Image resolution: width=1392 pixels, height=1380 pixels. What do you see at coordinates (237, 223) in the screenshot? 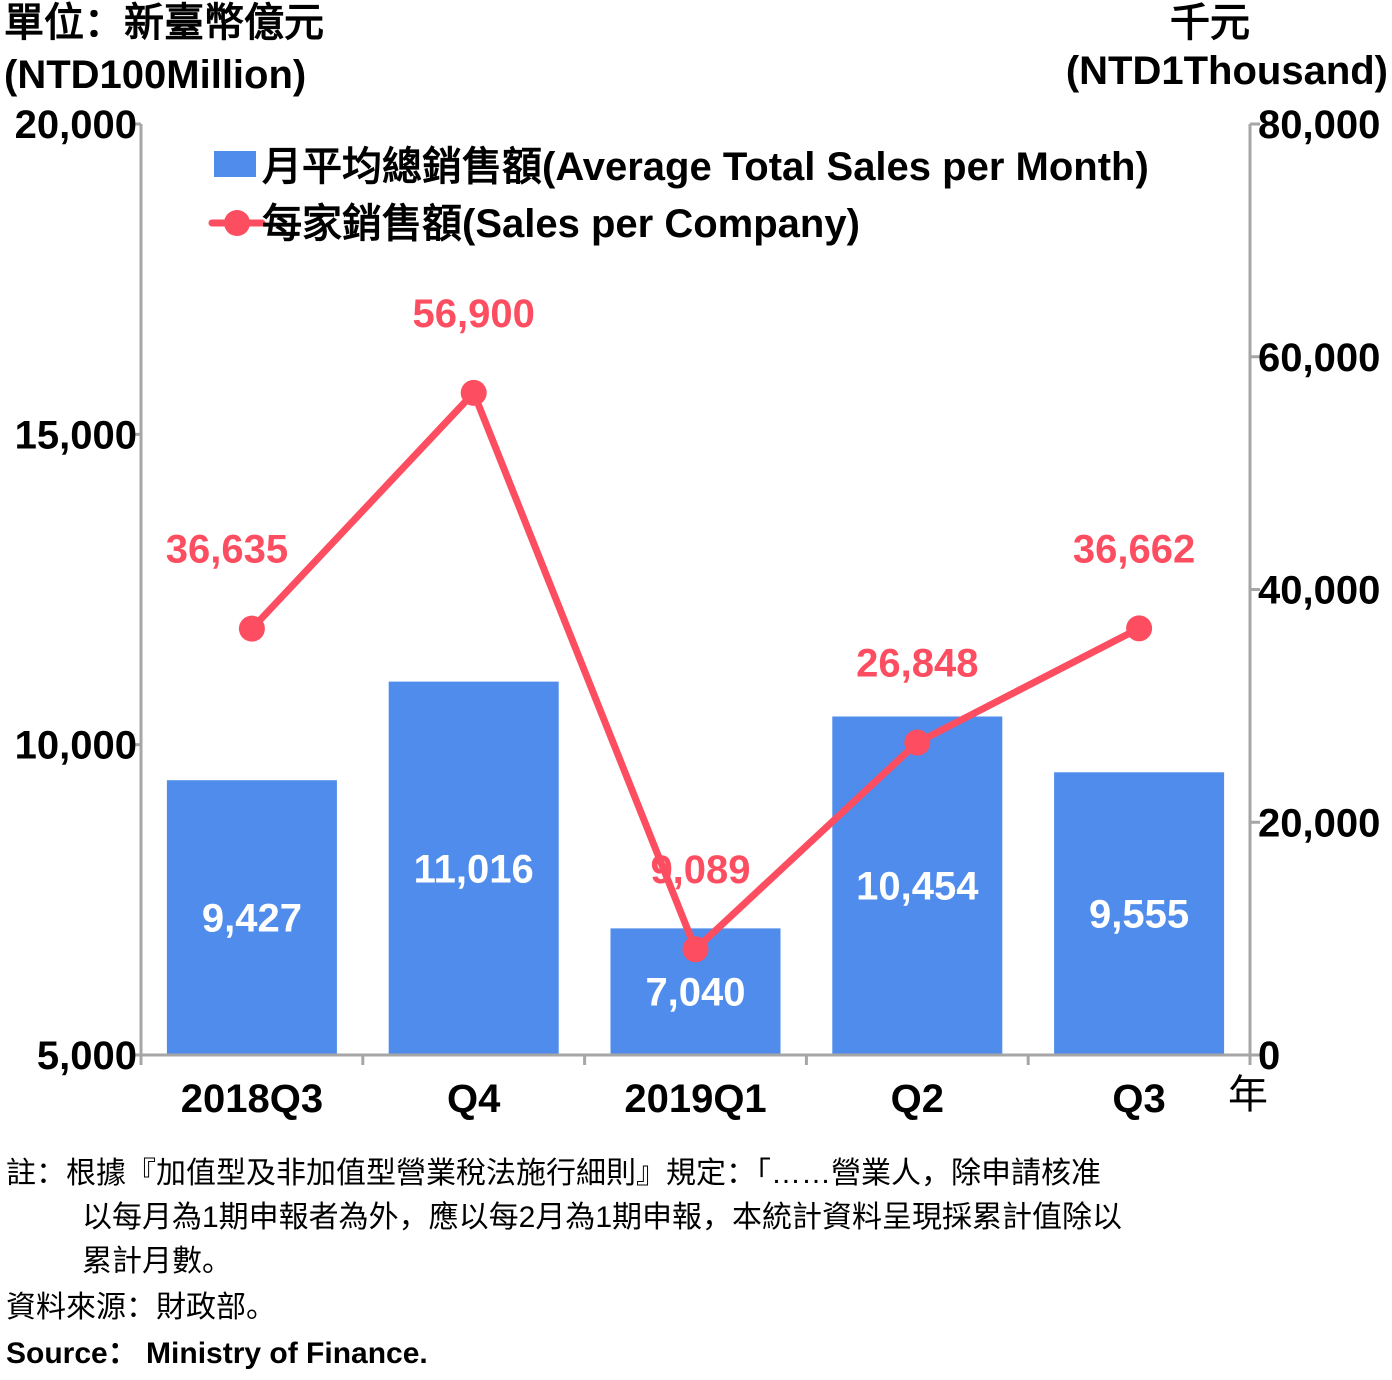
I see `legend-line-marker` at bounding box center [237, 223].